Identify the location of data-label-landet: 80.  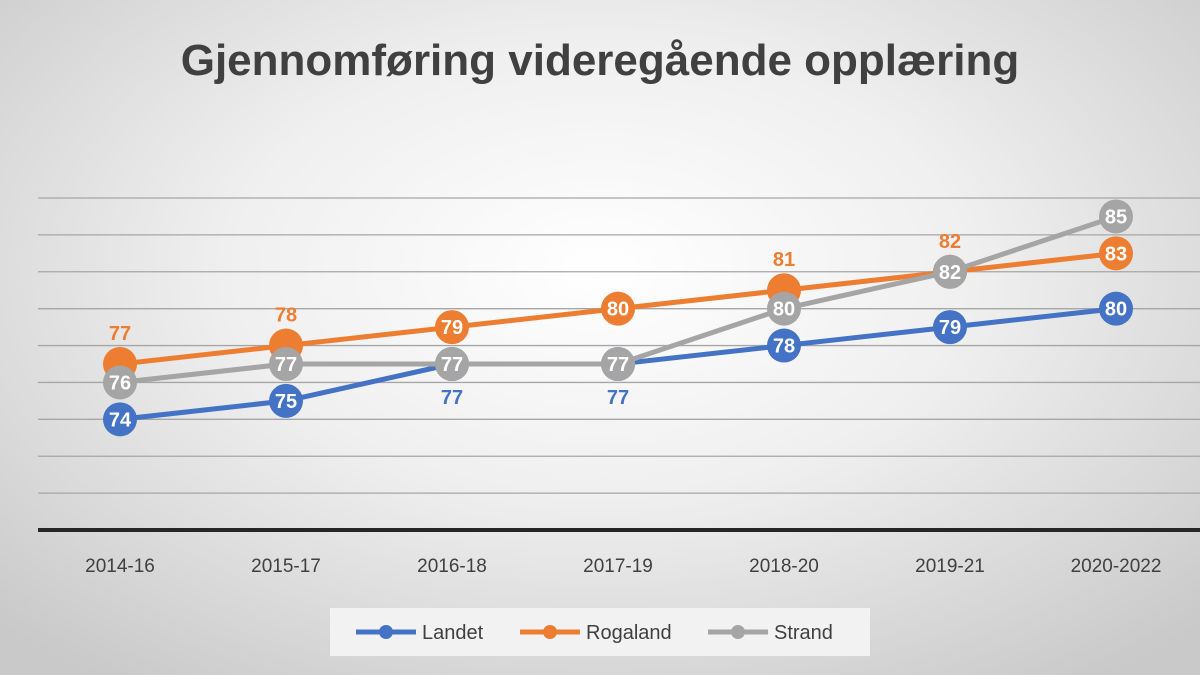
(1116, 310).